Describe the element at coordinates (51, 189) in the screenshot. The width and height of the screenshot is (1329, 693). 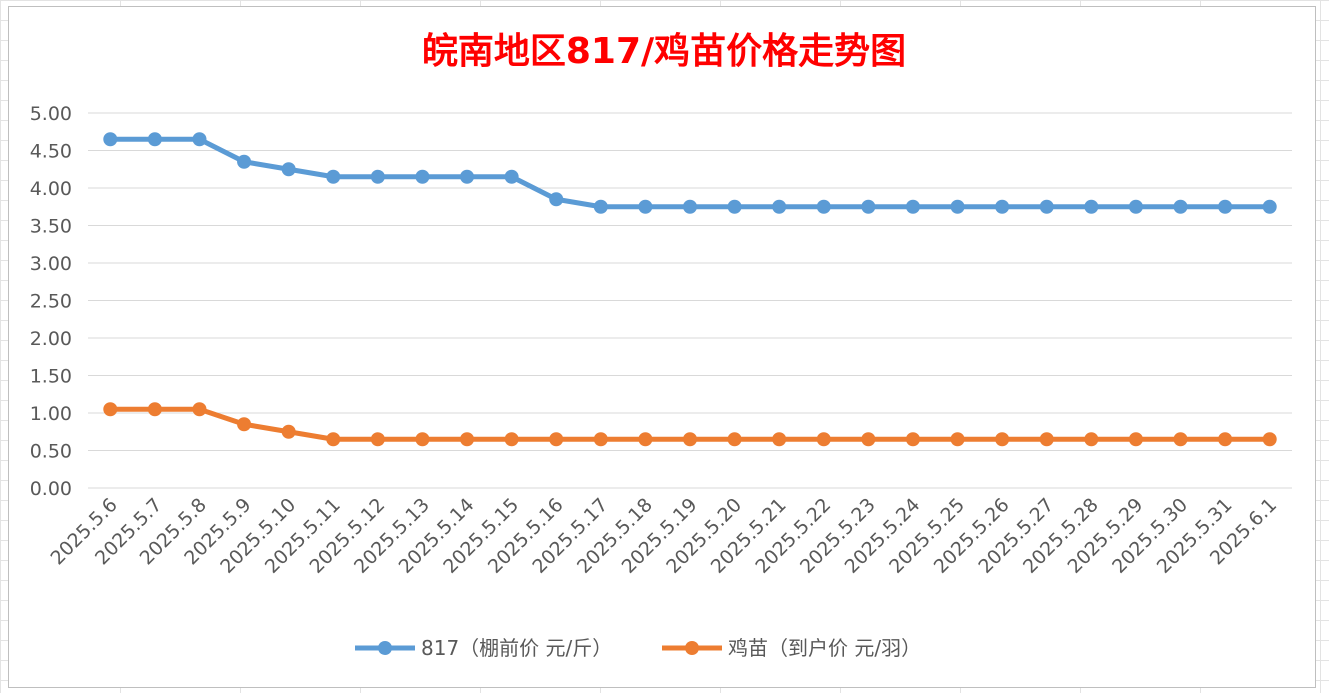
I see `y-tick-label: 4.00` at that location.